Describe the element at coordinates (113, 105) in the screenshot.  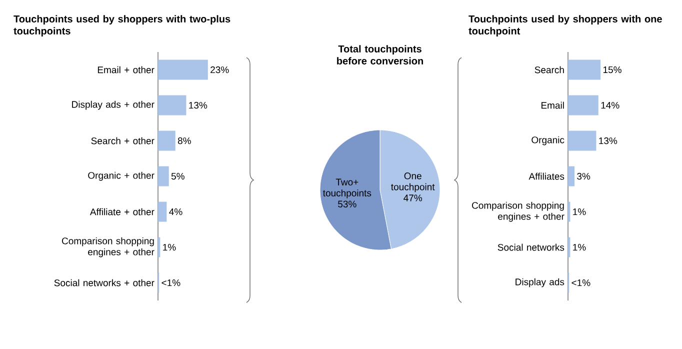
I see `y-tick-label: Display ads + other` at that location.